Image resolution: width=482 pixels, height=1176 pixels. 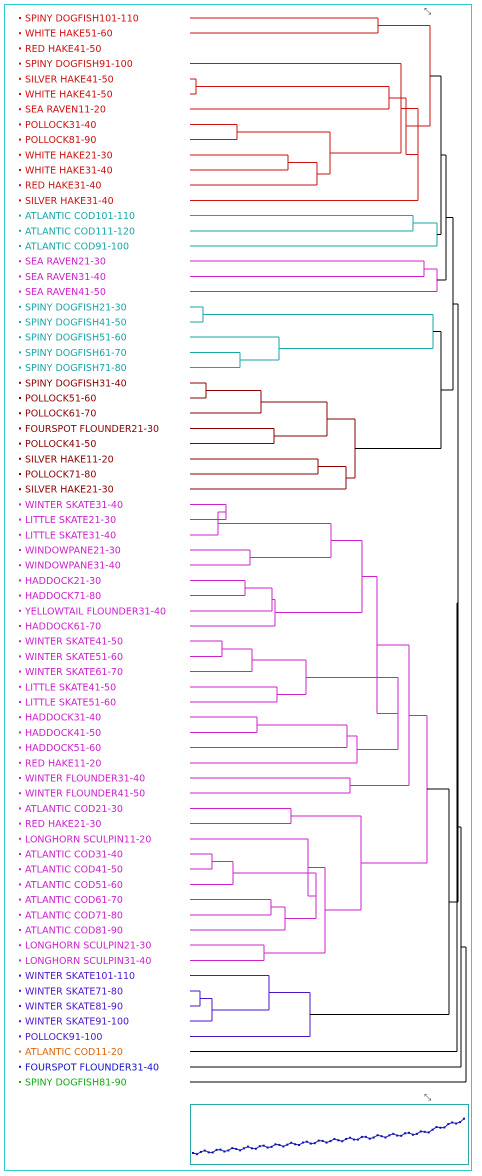 I want to click on overview-curve, so click(x=328, y=1136).